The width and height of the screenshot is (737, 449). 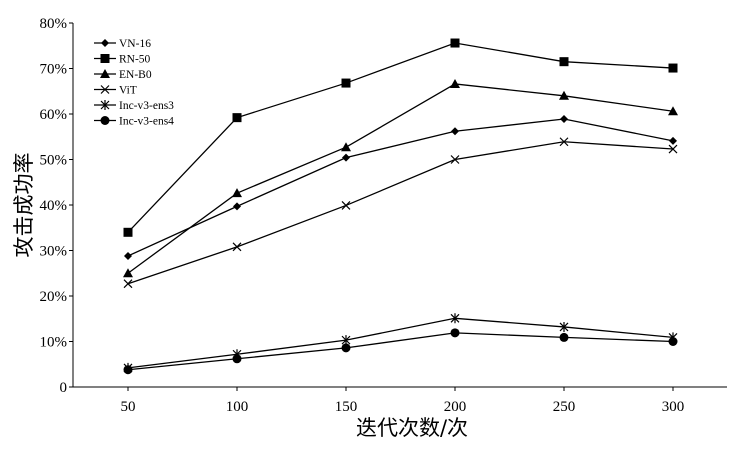 I want to click on y-tick-label: 50%, so click(x=54, y=161).